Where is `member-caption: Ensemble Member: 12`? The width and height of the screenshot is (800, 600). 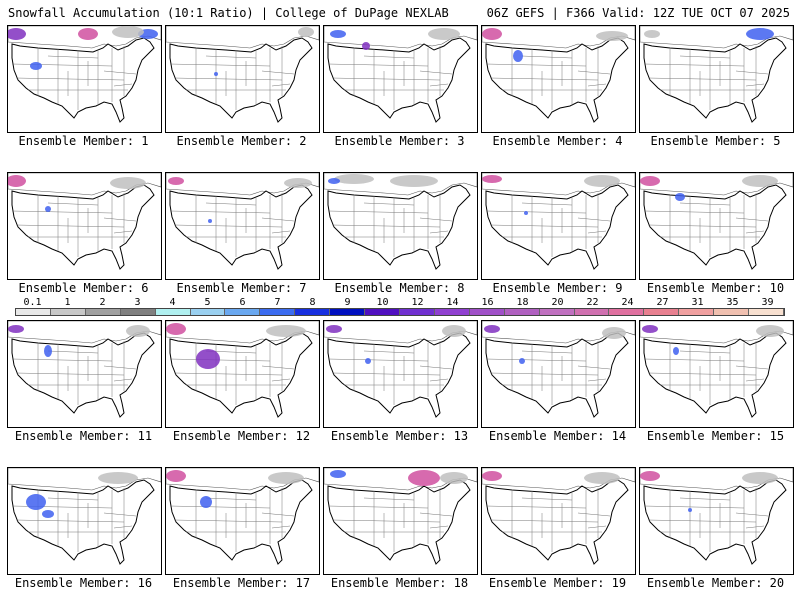 member-caption: Ensemble Member: 12 is located at coordinates (241, 436).